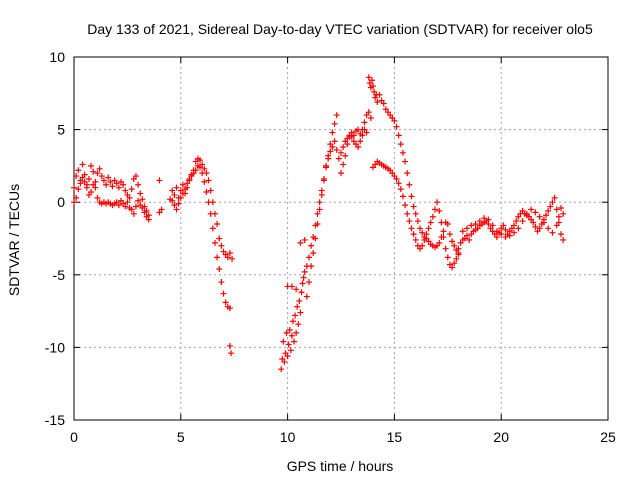 The image size is (640, 480). What do you see at coordinates (340, 466) in the screenshot?
I see `x-axis-label: GPS time / hours` at bounding box center [340, 466].